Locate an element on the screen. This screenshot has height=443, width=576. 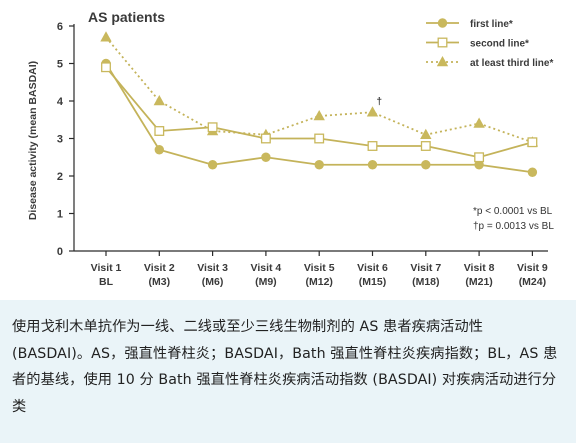
x-tick-label: Visit 7 is located at coordinates (425, 268).